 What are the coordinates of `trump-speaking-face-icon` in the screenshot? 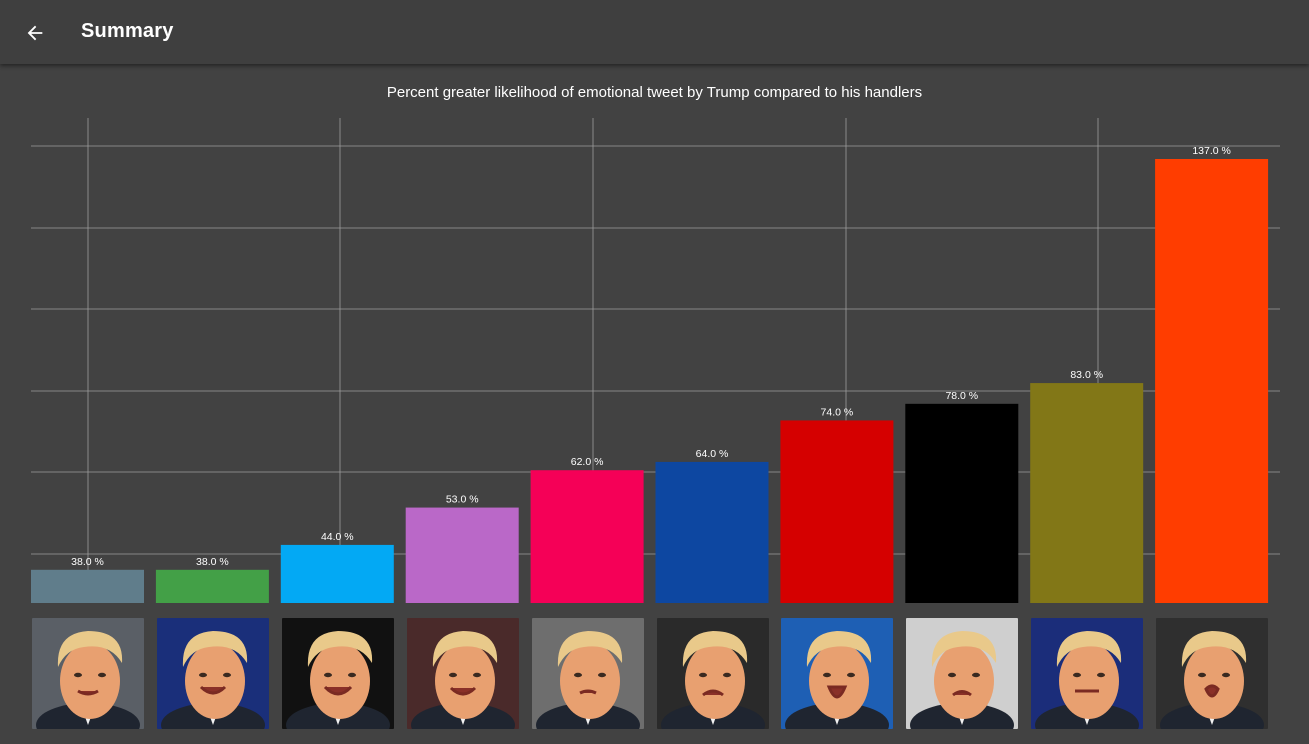 It's located at (587, 673).